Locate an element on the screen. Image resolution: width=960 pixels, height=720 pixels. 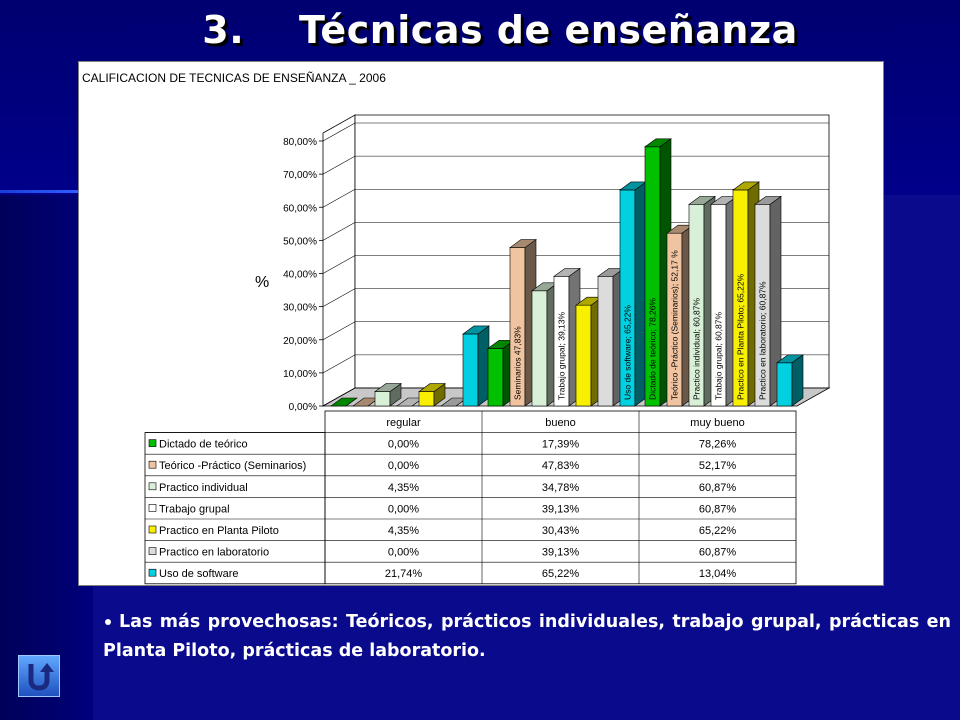
bar-data-label: Seminarios 47,83% is located at coordinates (518, 363).